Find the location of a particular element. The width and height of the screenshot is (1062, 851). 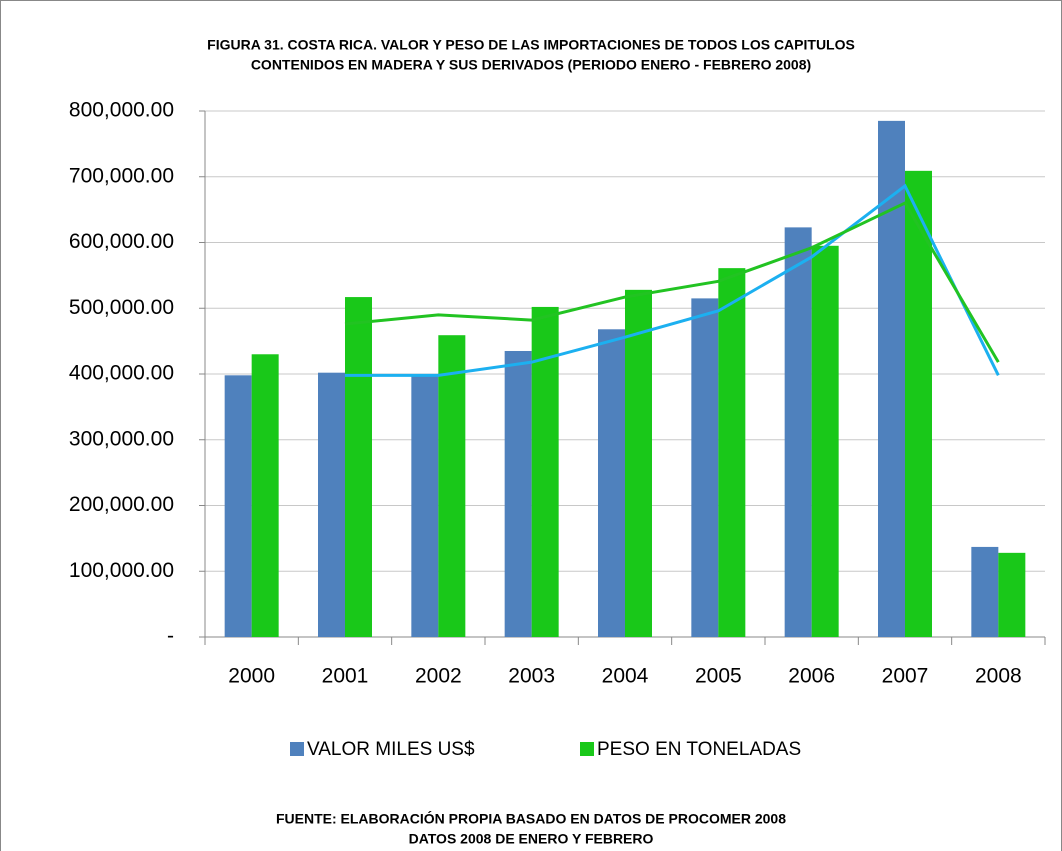

legend-label: VALOR MILES US$ is located at coordinates (391, 749).